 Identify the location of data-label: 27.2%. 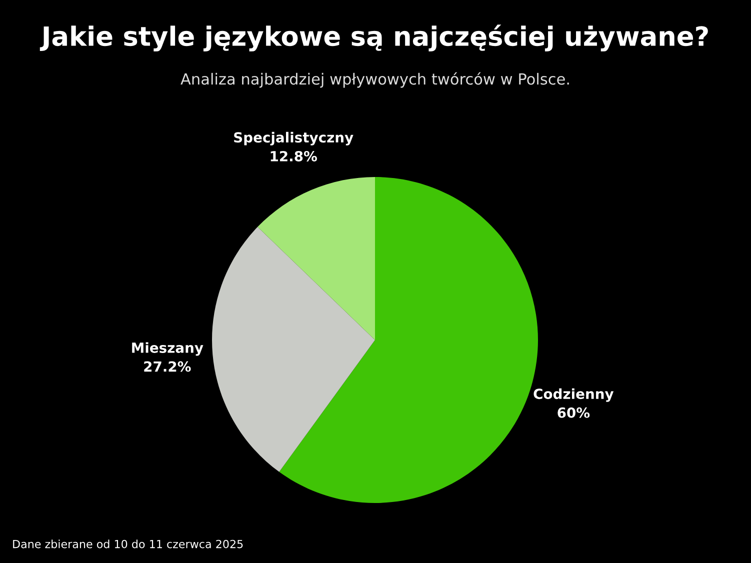
(167, 366).